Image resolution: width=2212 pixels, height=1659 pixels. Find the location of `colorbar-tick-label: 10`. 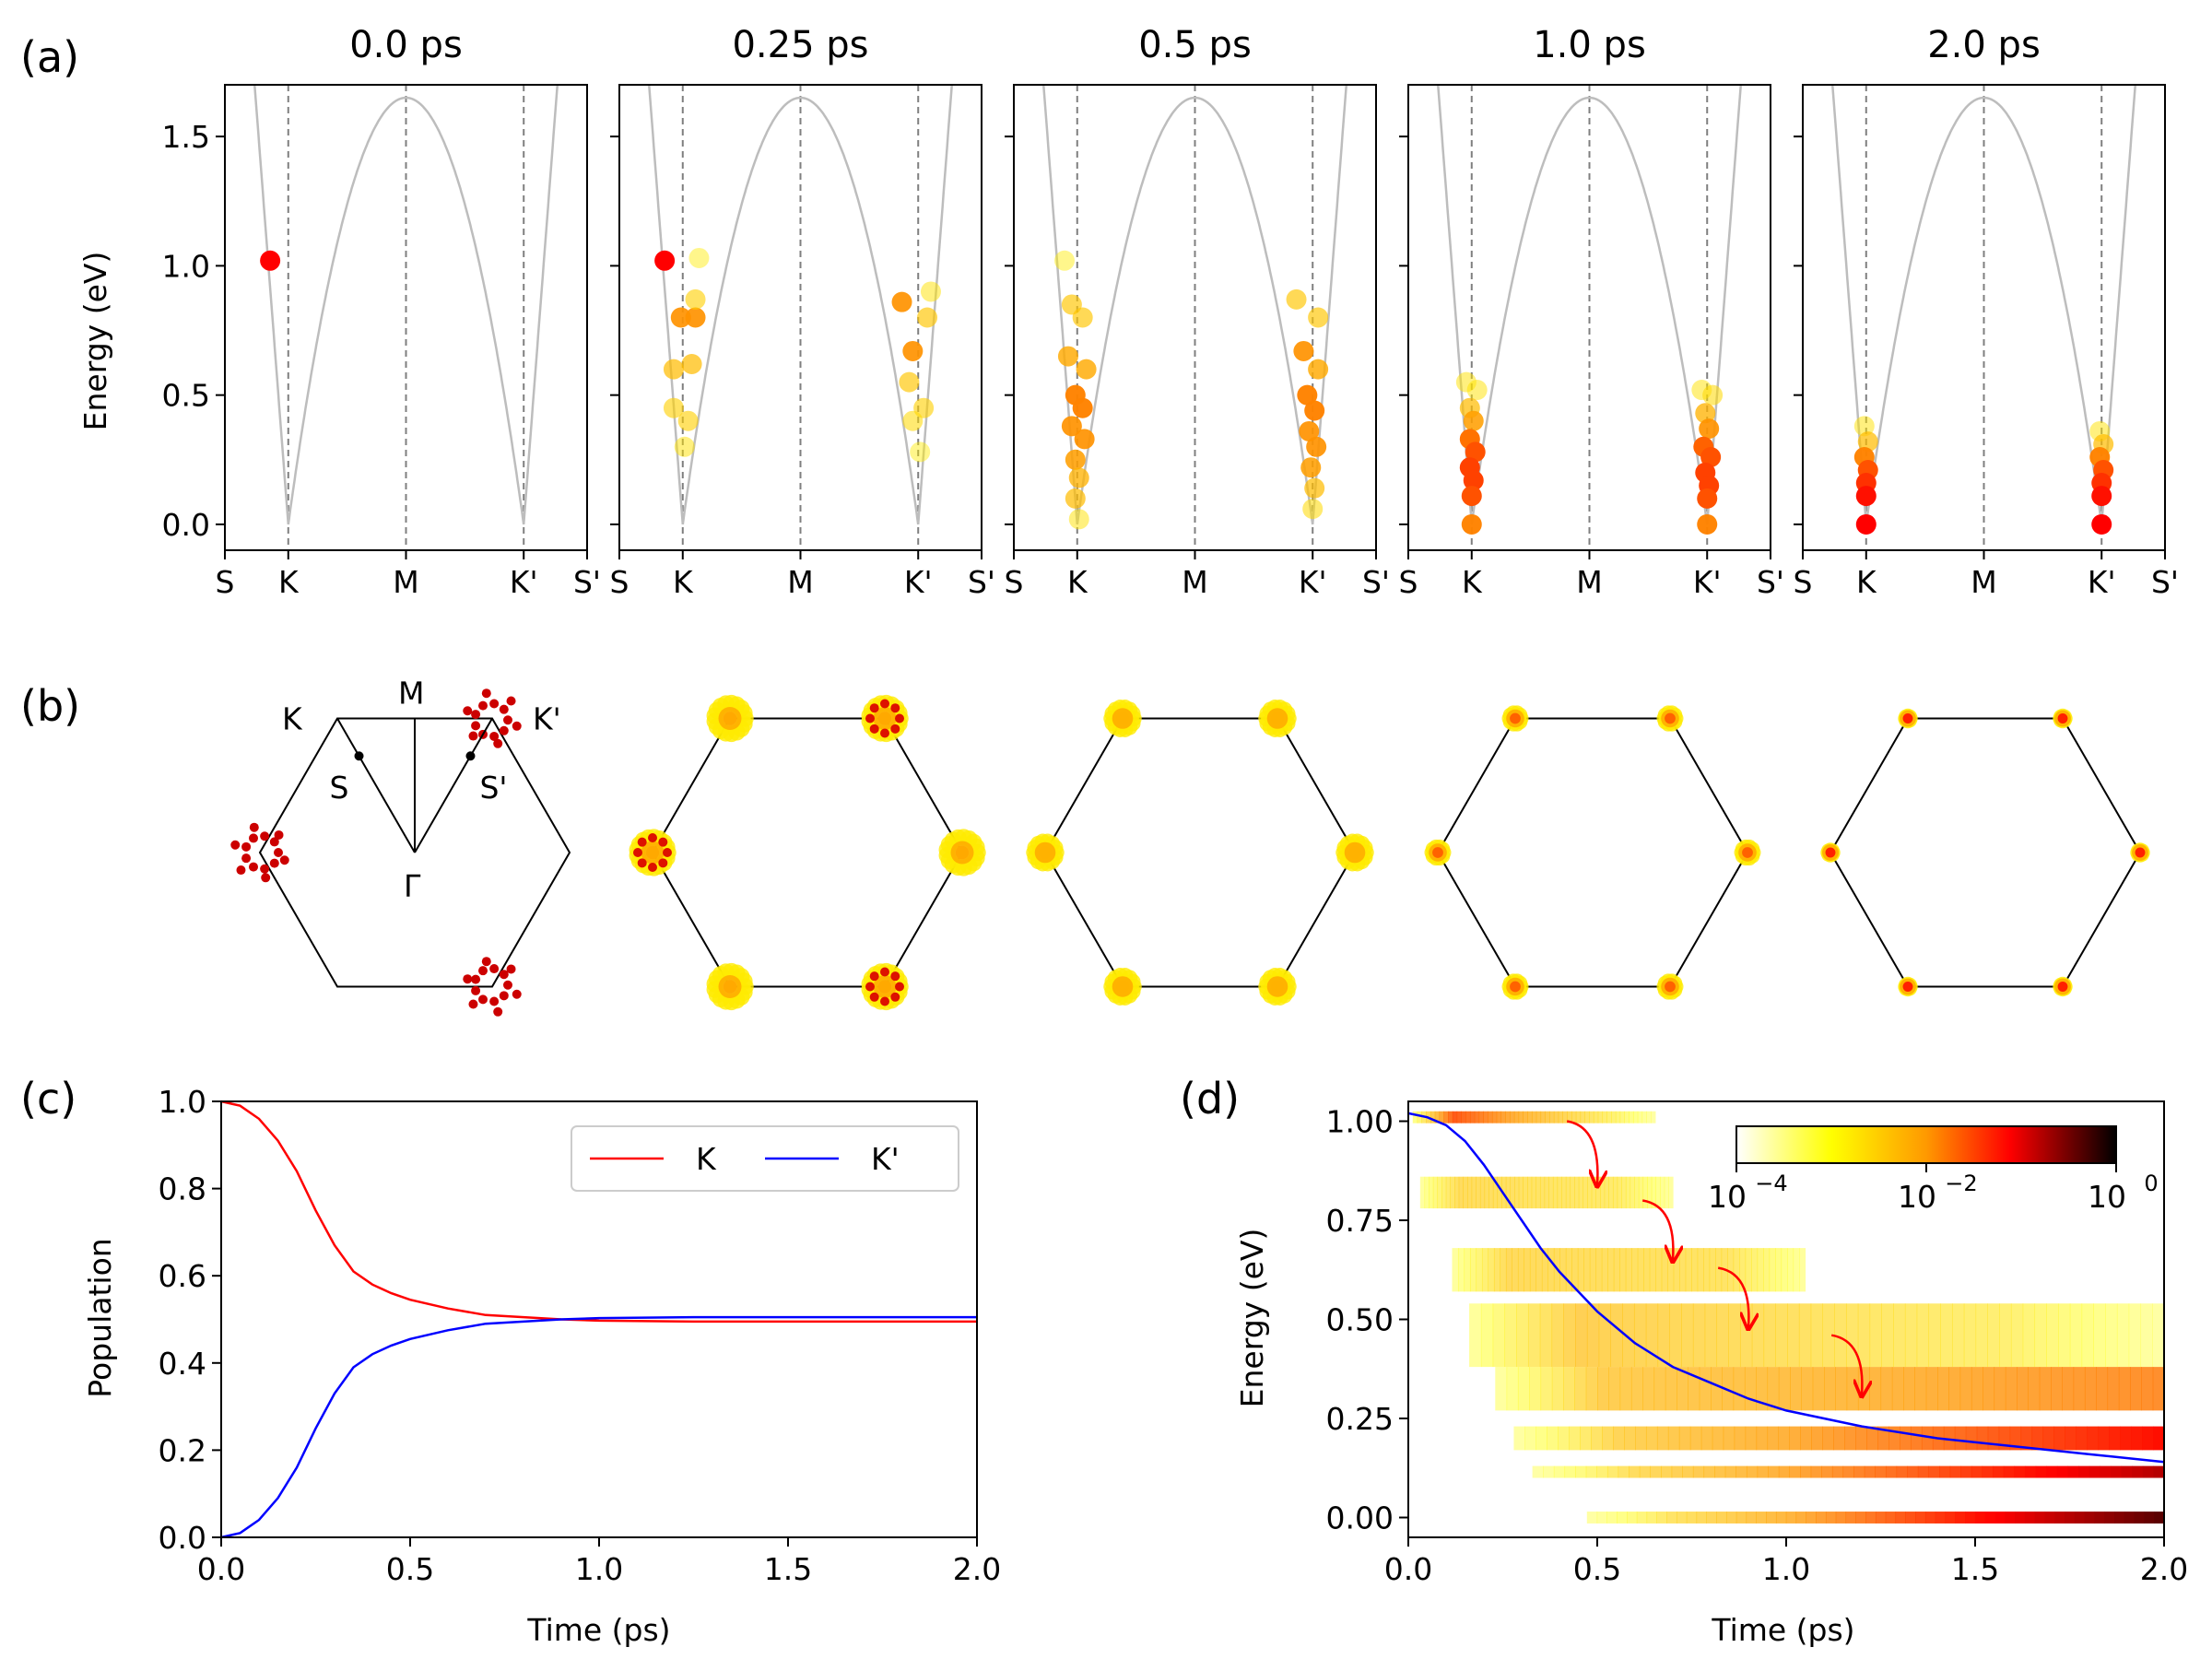

colorbar-tick-label: 10 is located at coordinates (2107, 1197).